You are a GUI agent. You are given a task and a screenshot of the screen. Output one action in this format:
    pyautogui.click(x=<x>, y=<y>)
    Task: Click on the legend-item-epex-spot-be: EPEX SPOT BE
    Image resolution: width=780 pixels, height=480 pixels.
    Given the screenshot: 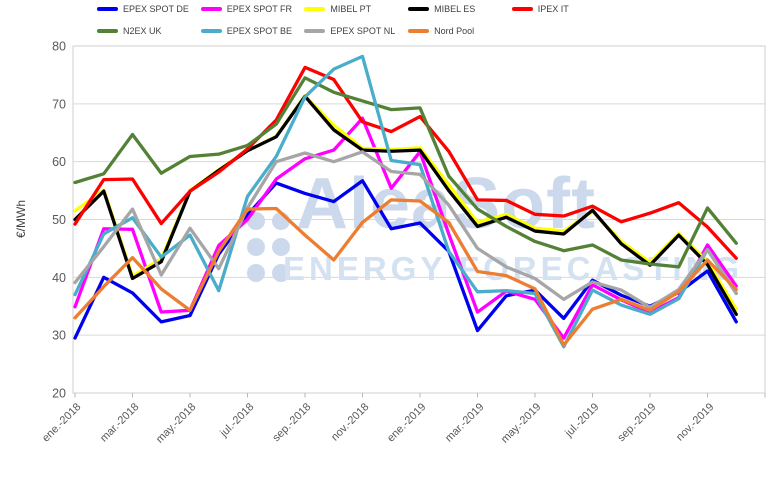 What is the action you would take?
    pyautogui.click(x=246, y=31)
    